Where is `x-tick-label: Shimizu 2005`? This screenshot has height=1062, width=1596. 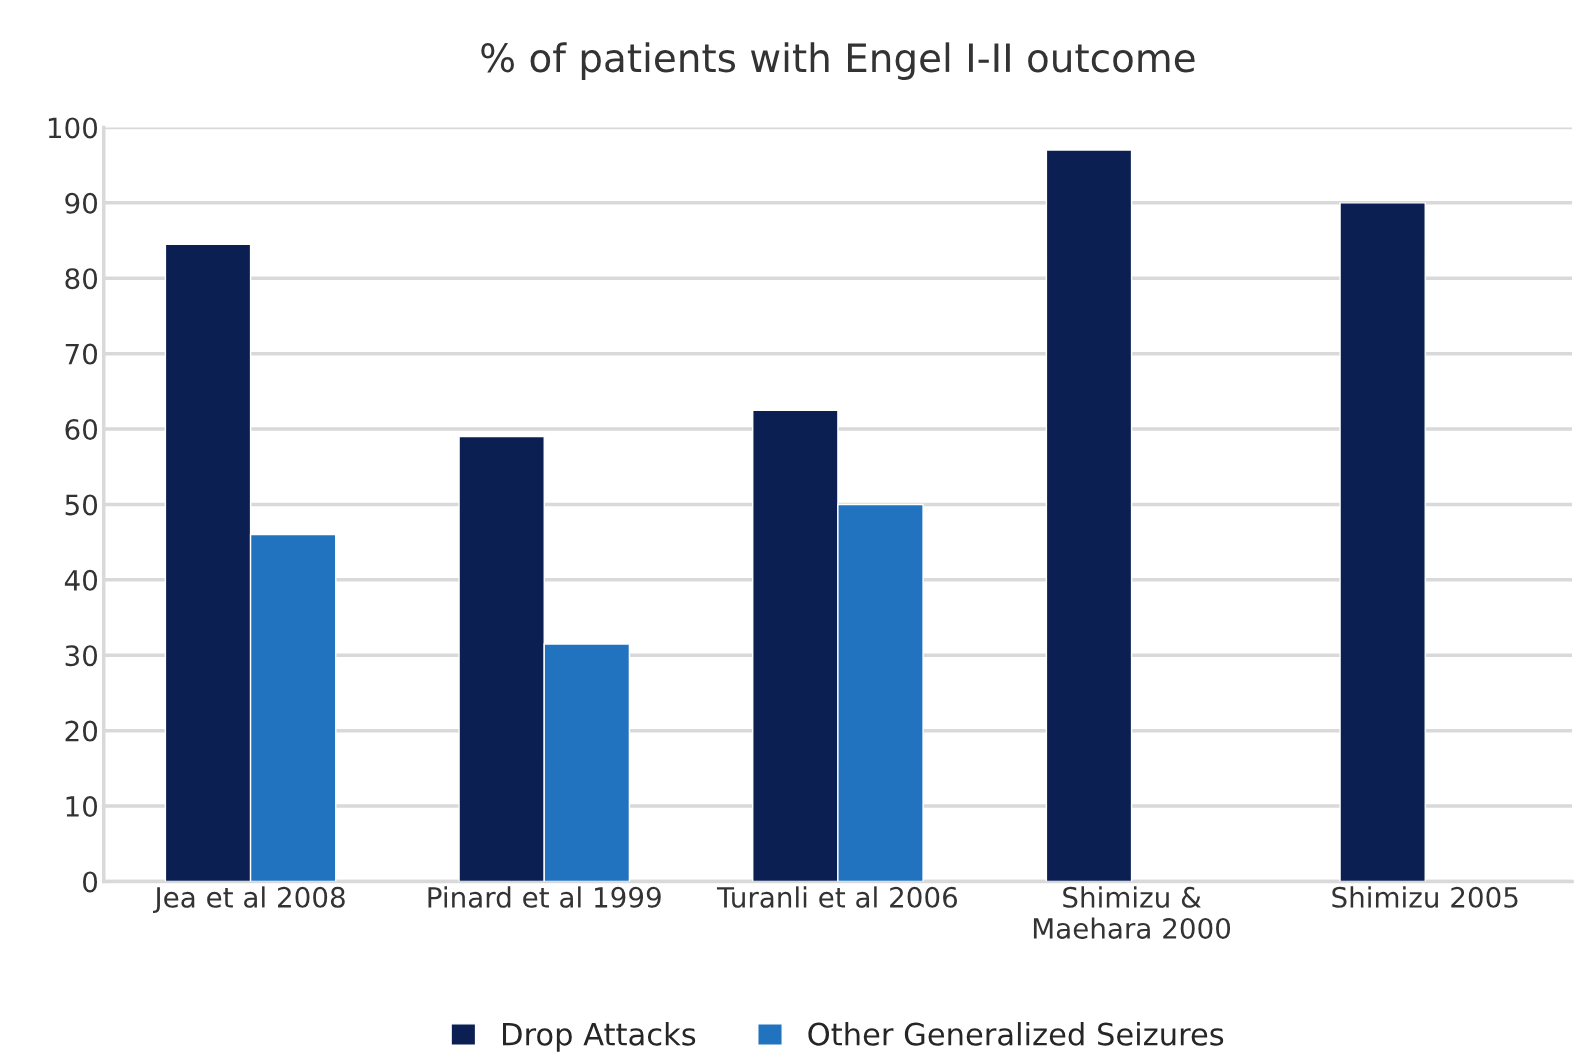
x-tick-label: Shimizu 2005 is located at coordinates (1425, 897).